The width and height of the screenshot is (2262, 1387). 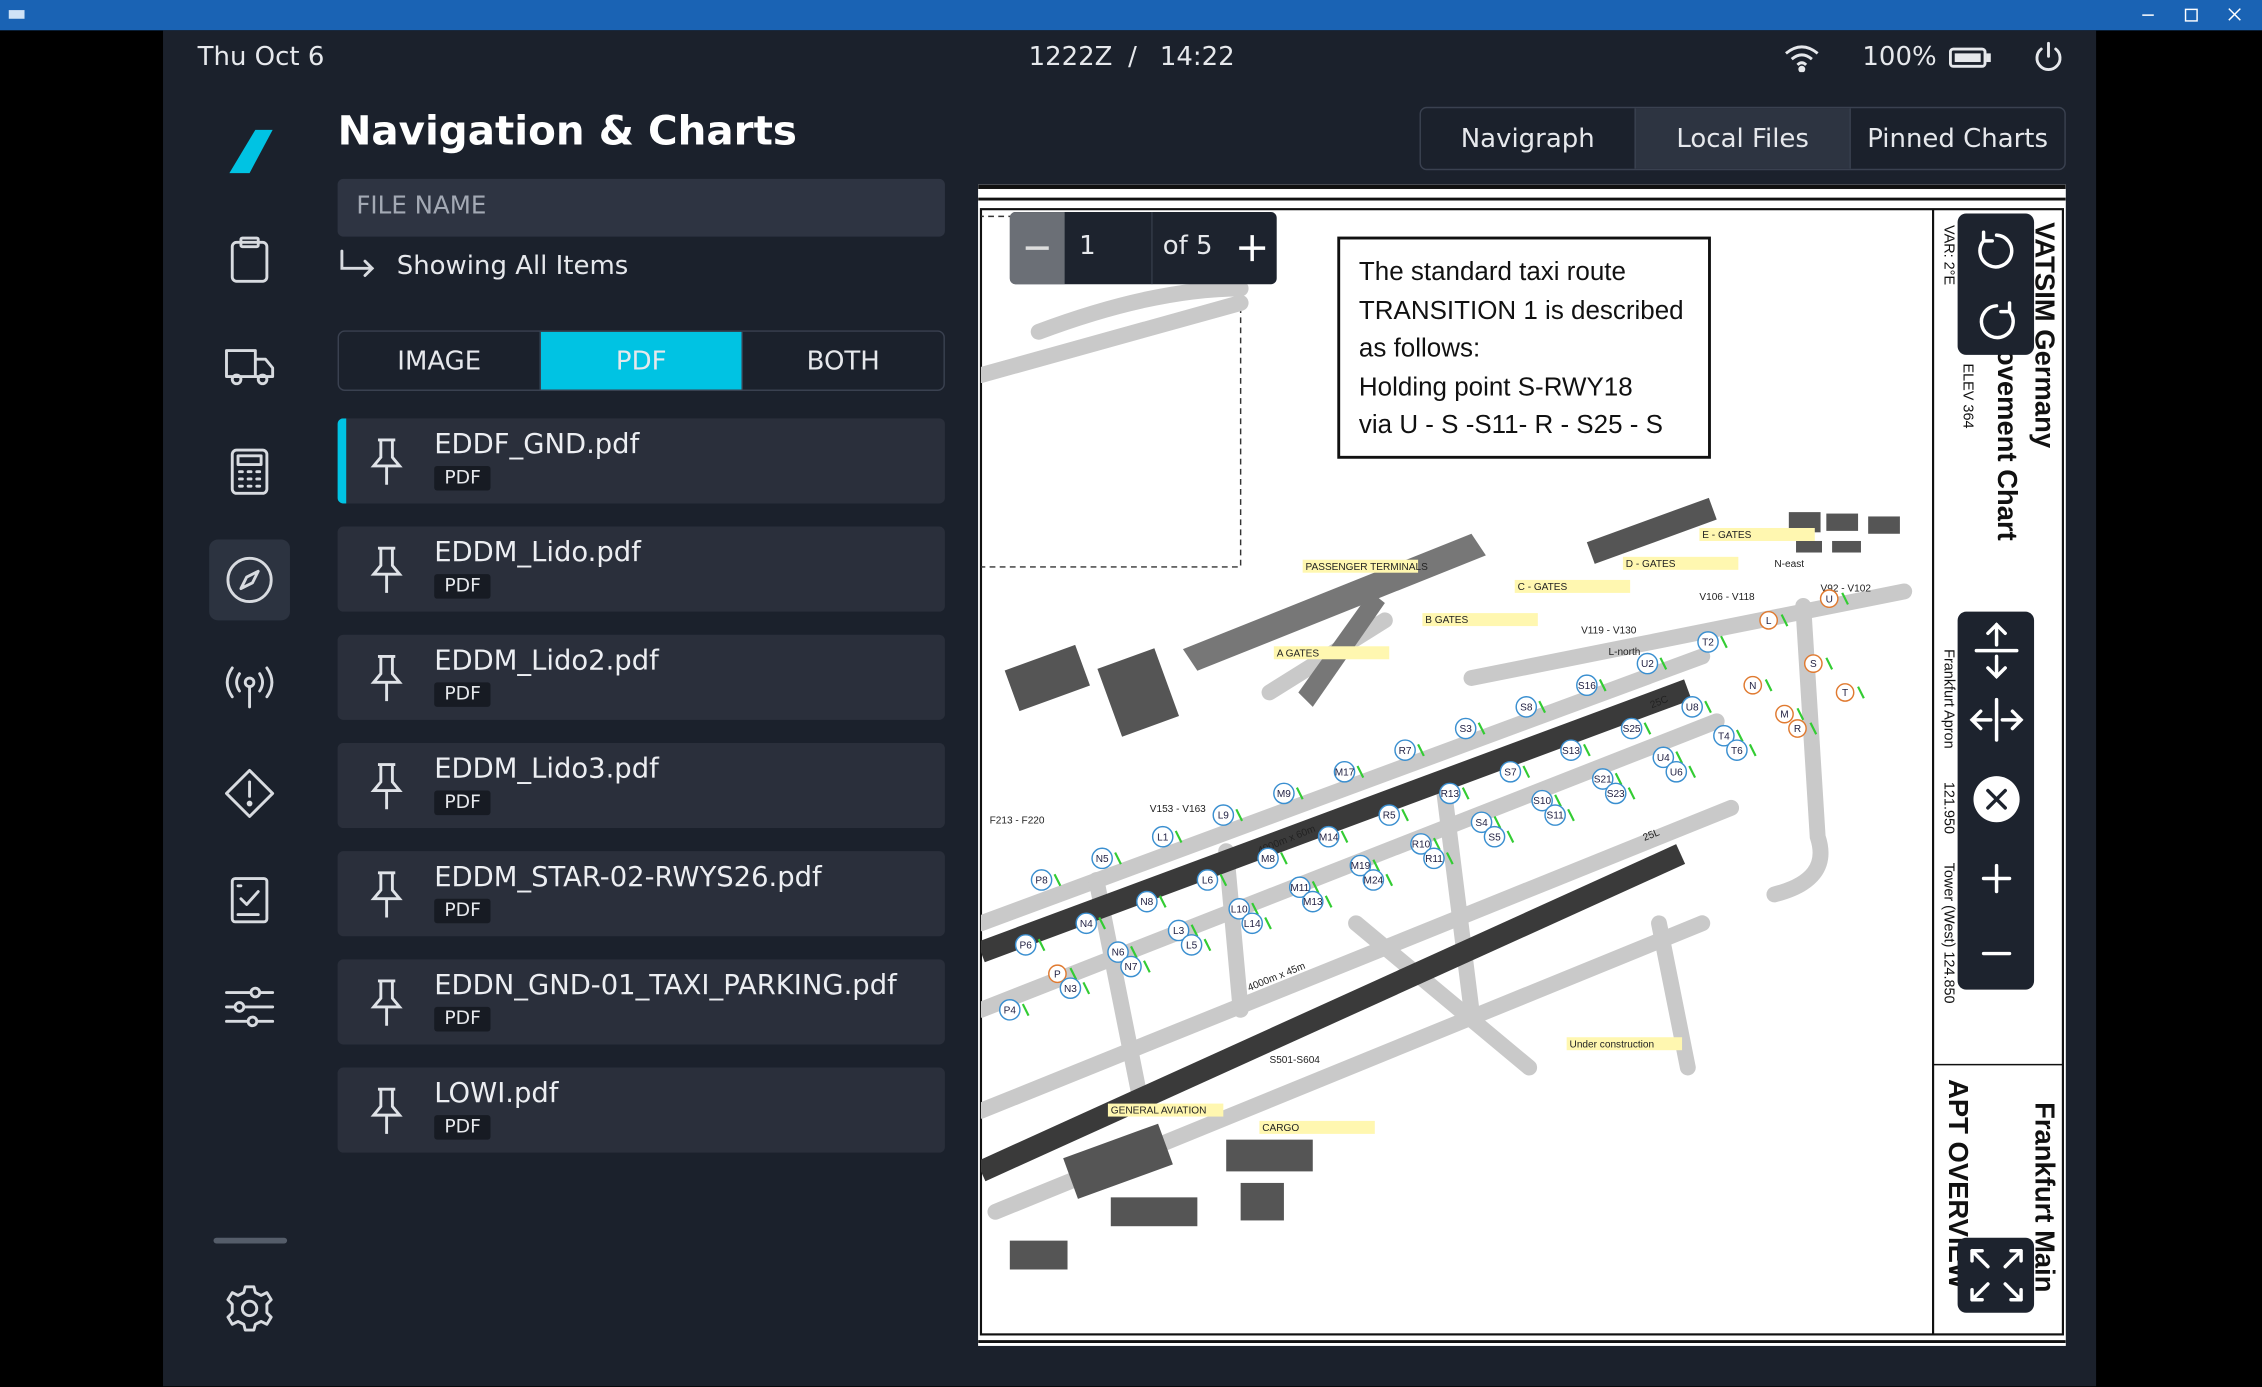 I want to click on presets-button, so click(x=249, y=1007).